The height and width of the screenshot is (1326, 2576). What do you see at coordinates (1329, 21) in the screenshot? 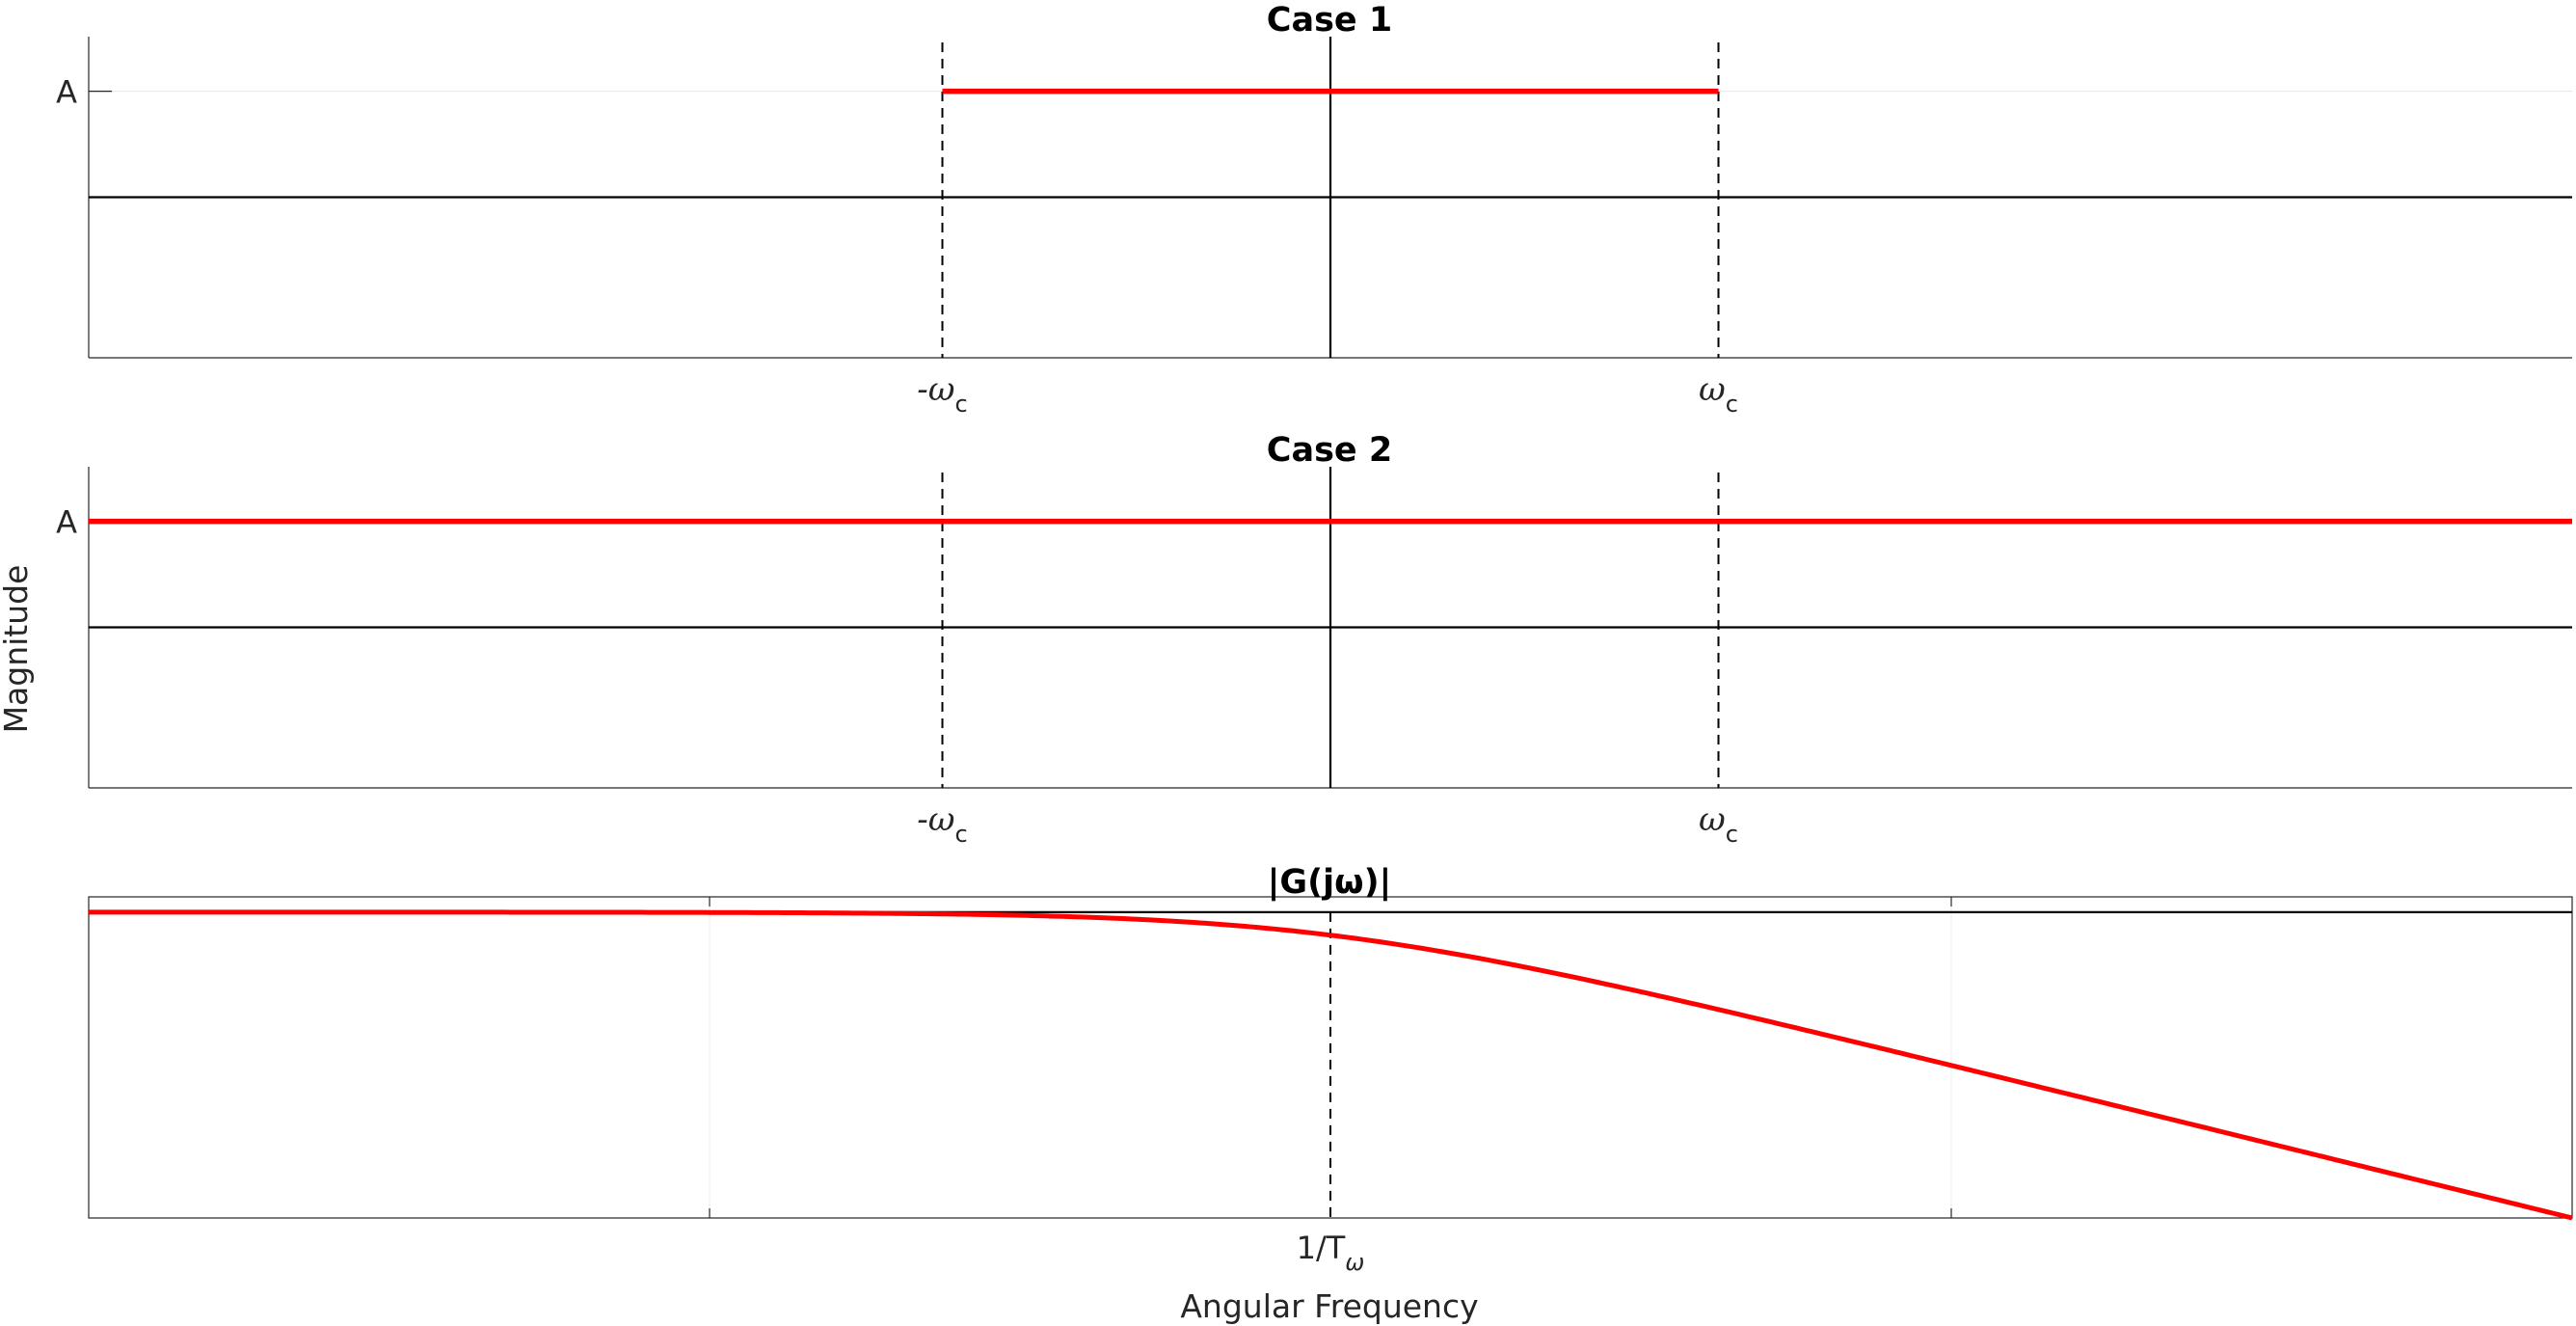
I see `panel-title: Case 1` at bounding box center [1329, 21].